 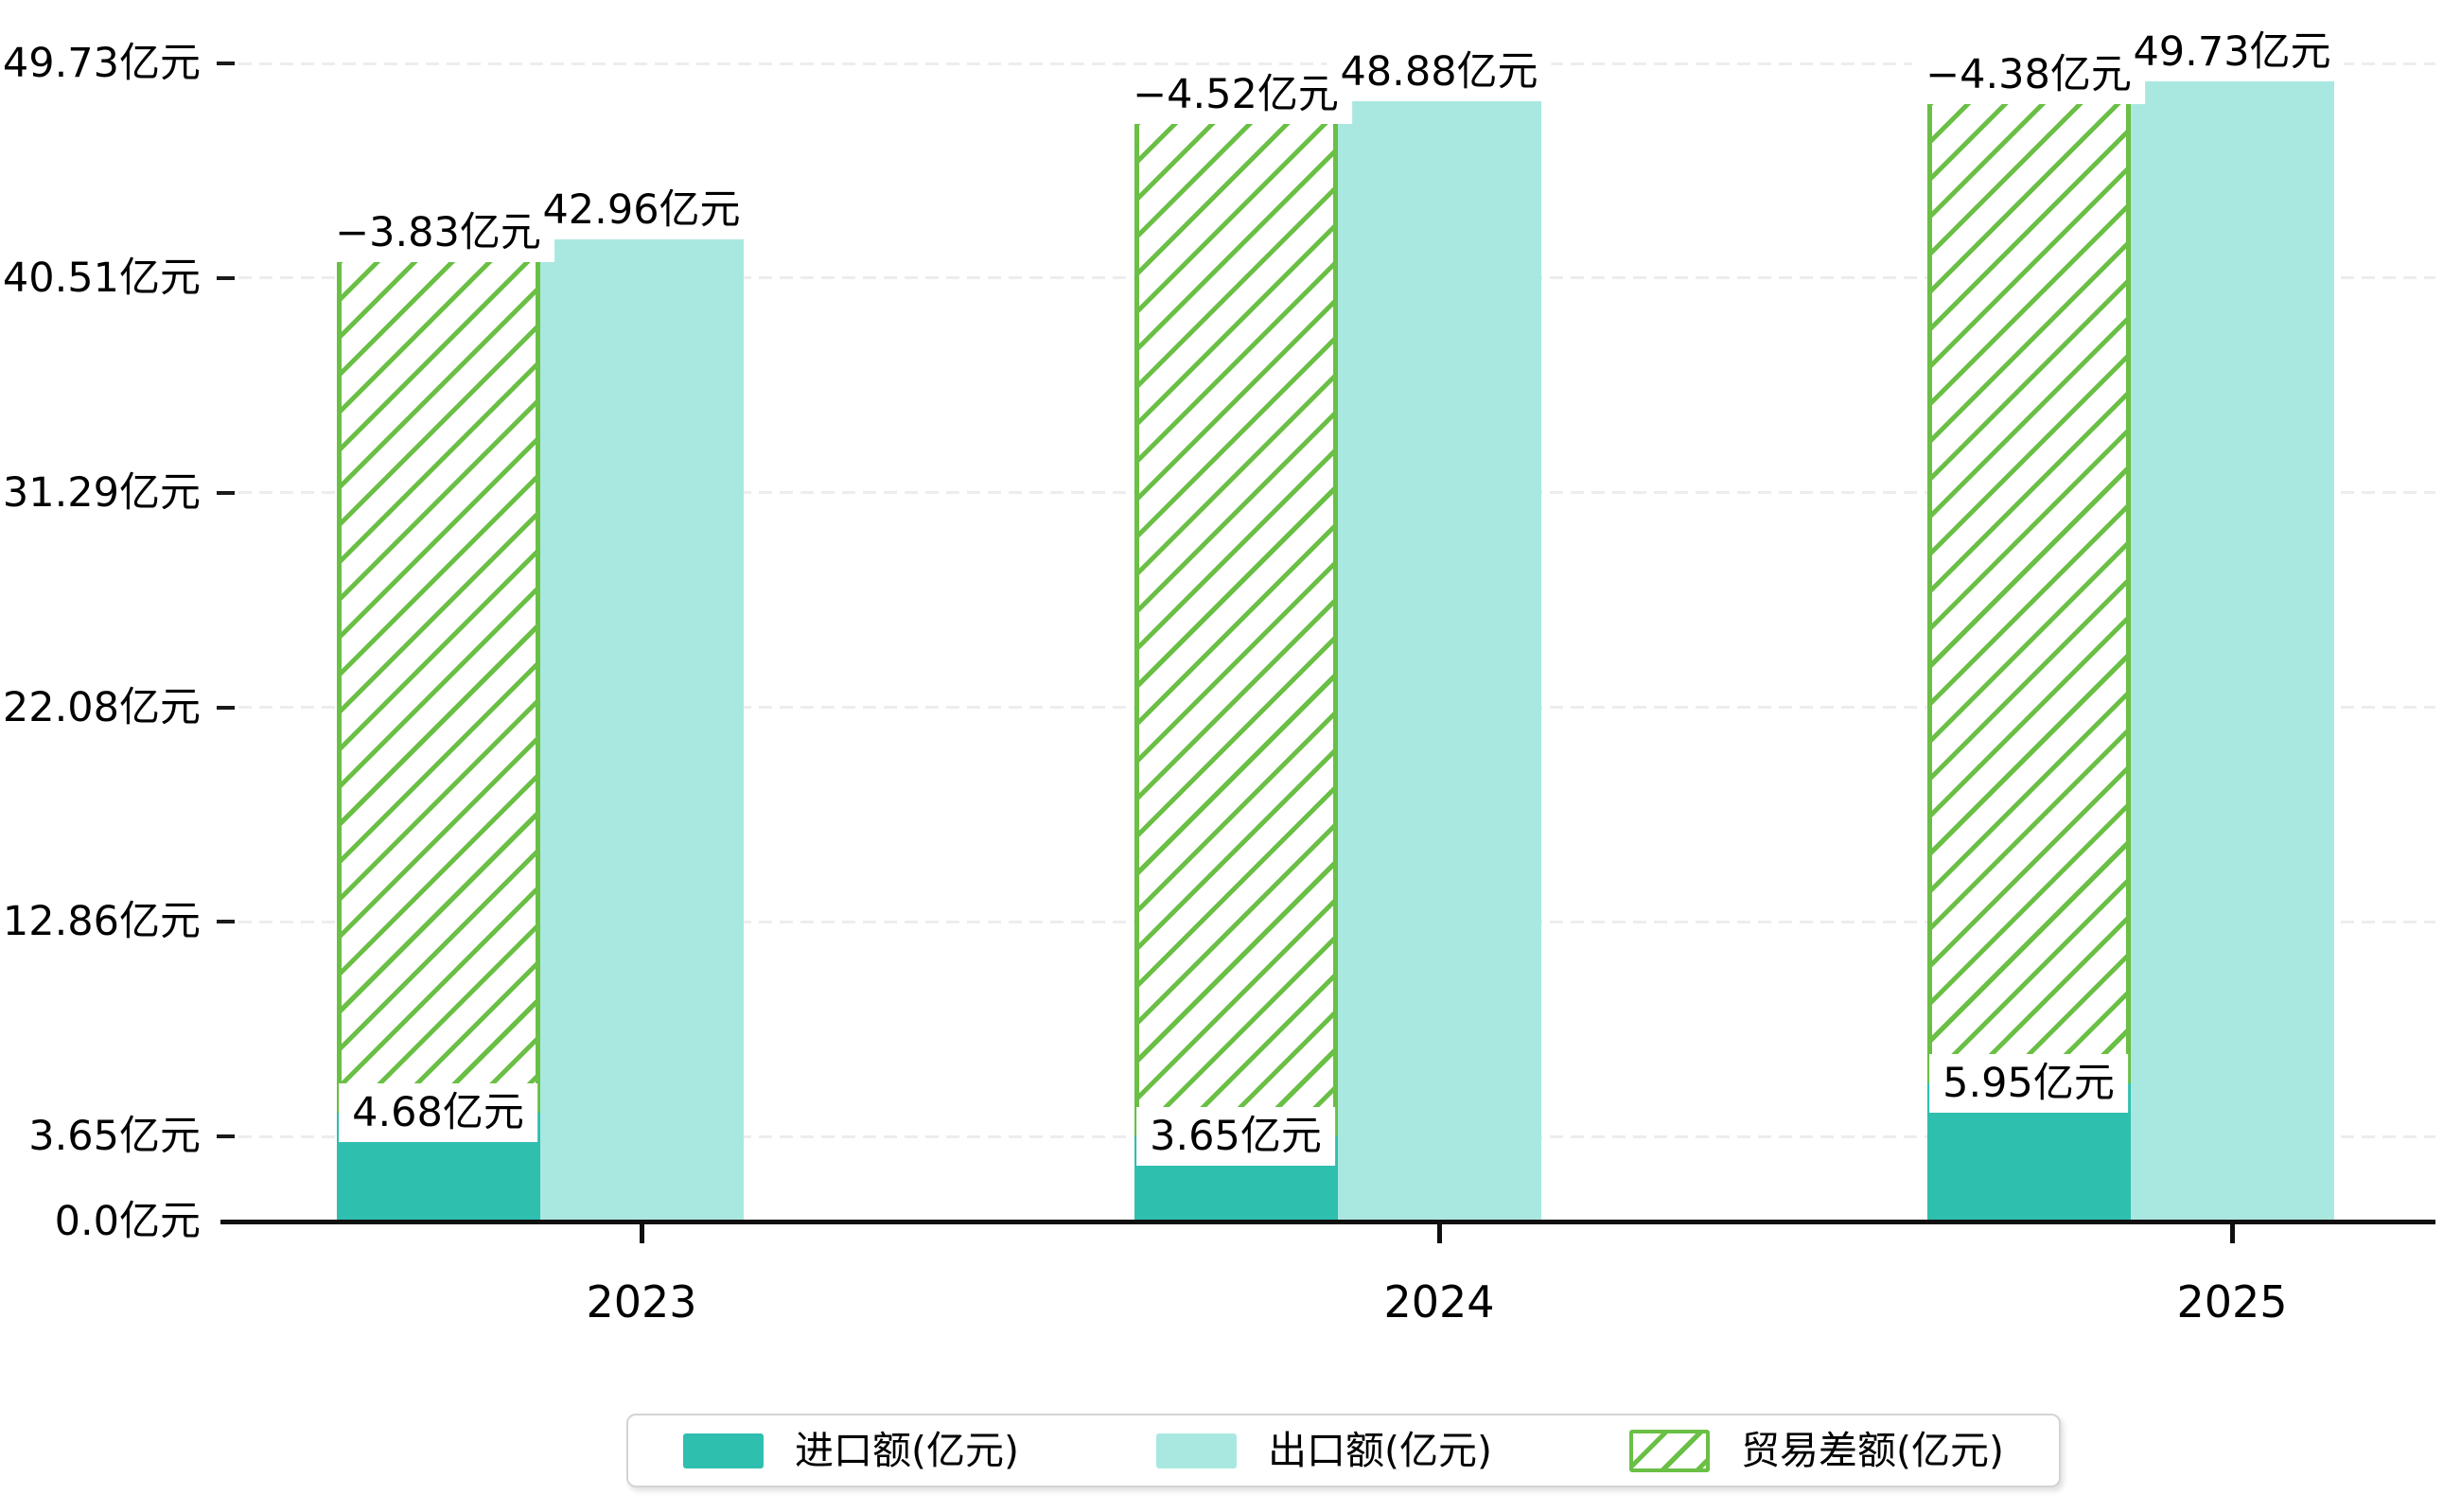 I want to click on legend-item-trade-balance: 贸易差额(亿元), so click(x=1816, y=1450).